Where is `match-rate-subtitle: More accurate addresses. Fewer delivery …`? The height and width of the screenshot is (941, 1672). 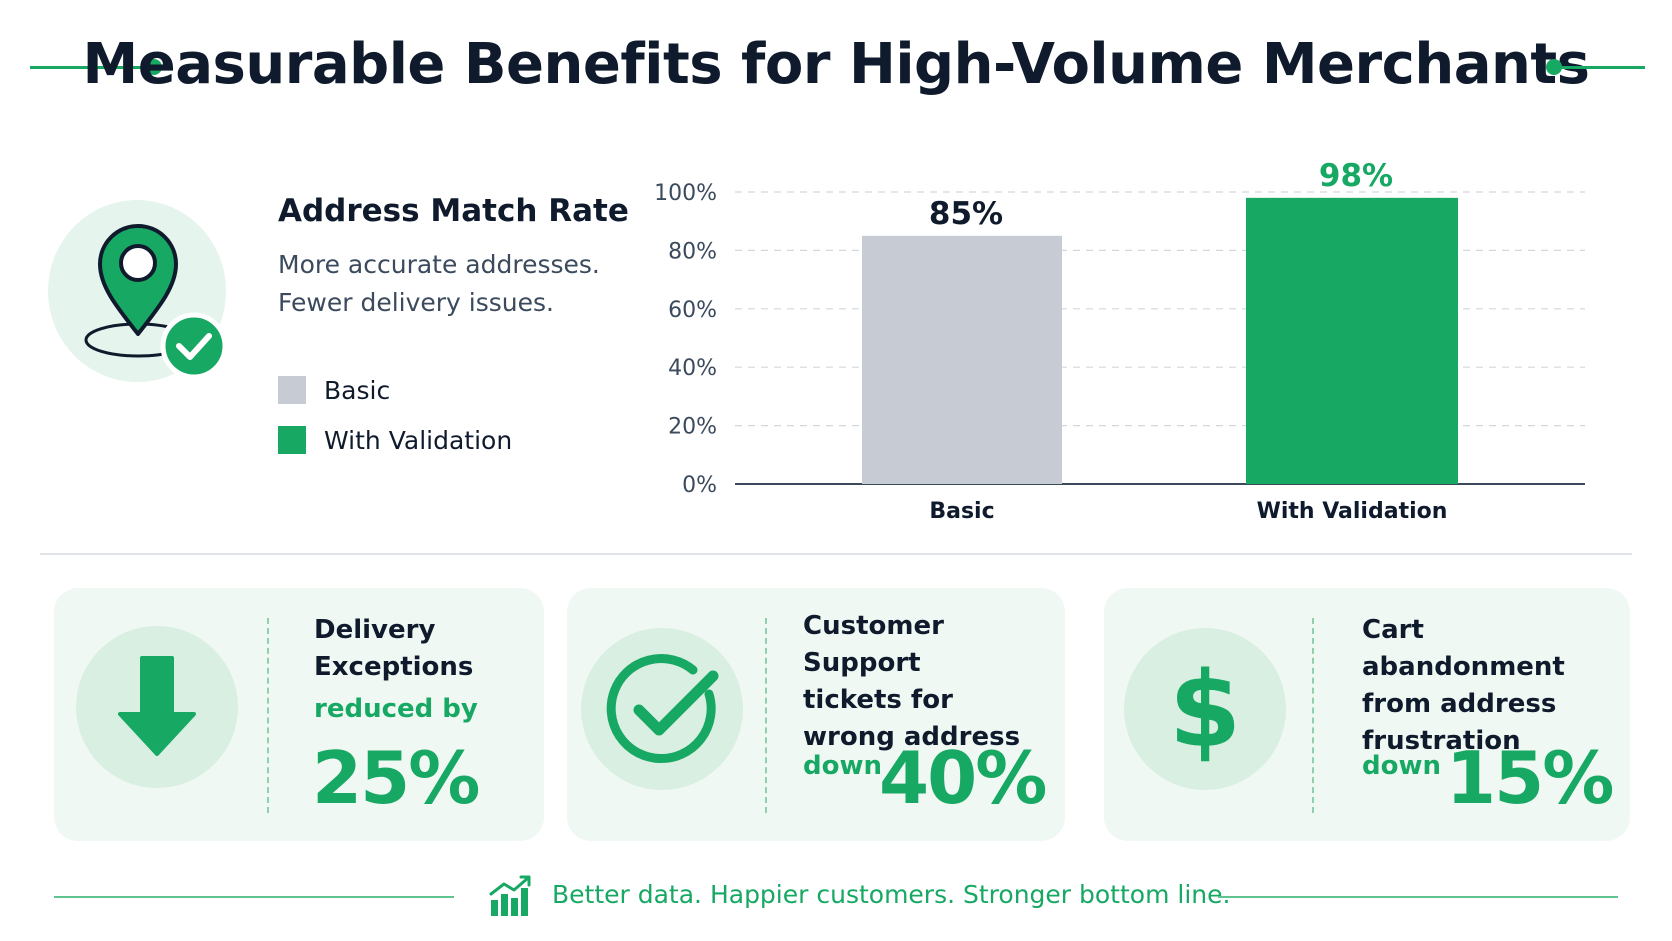
match-rate-subtitle: More accurate addresses. Fewer delivery … is located at coordinates (448, 284).